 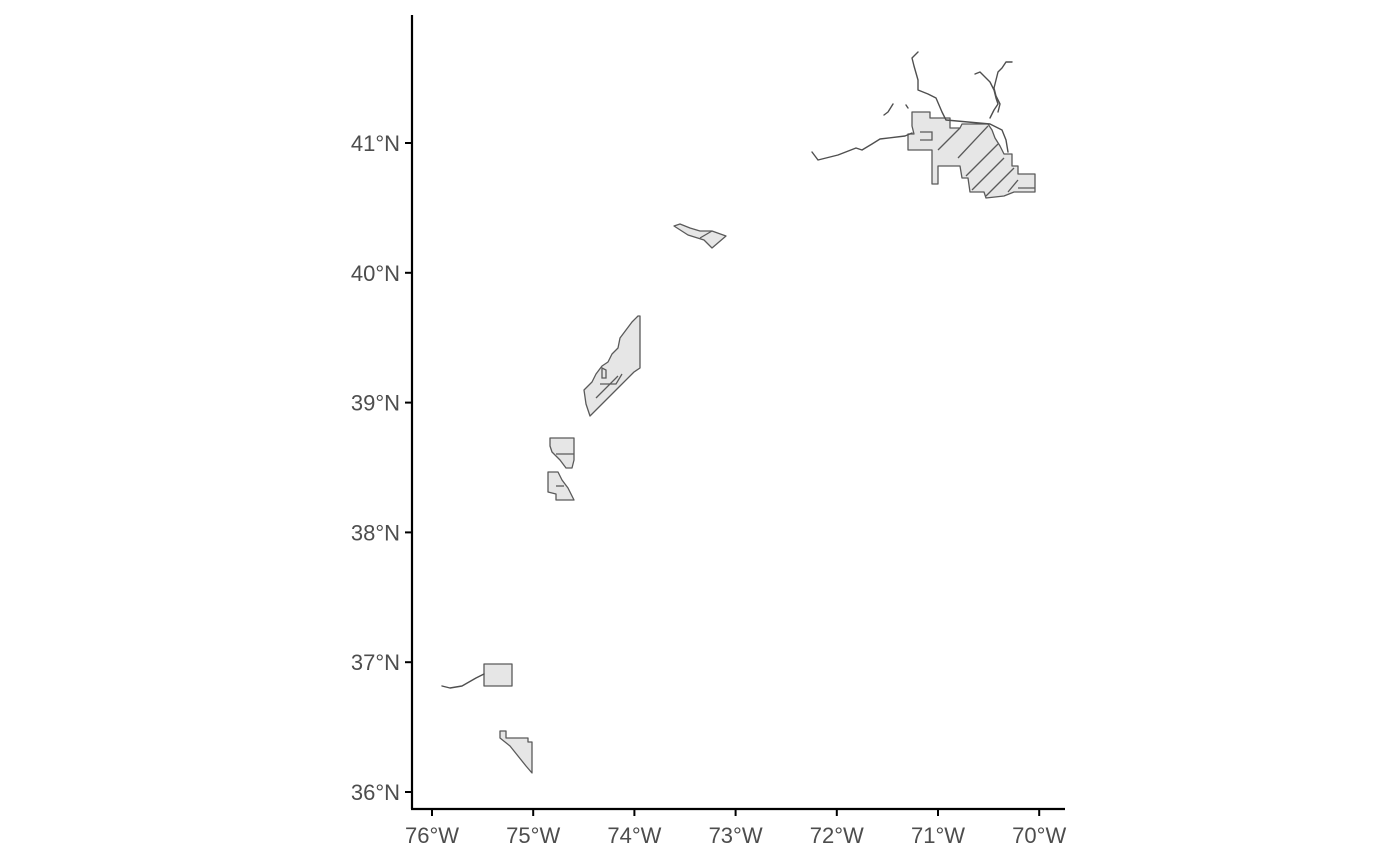 I want to click on y-axis-tick-label: 36°N, so click(x=375, y=792).